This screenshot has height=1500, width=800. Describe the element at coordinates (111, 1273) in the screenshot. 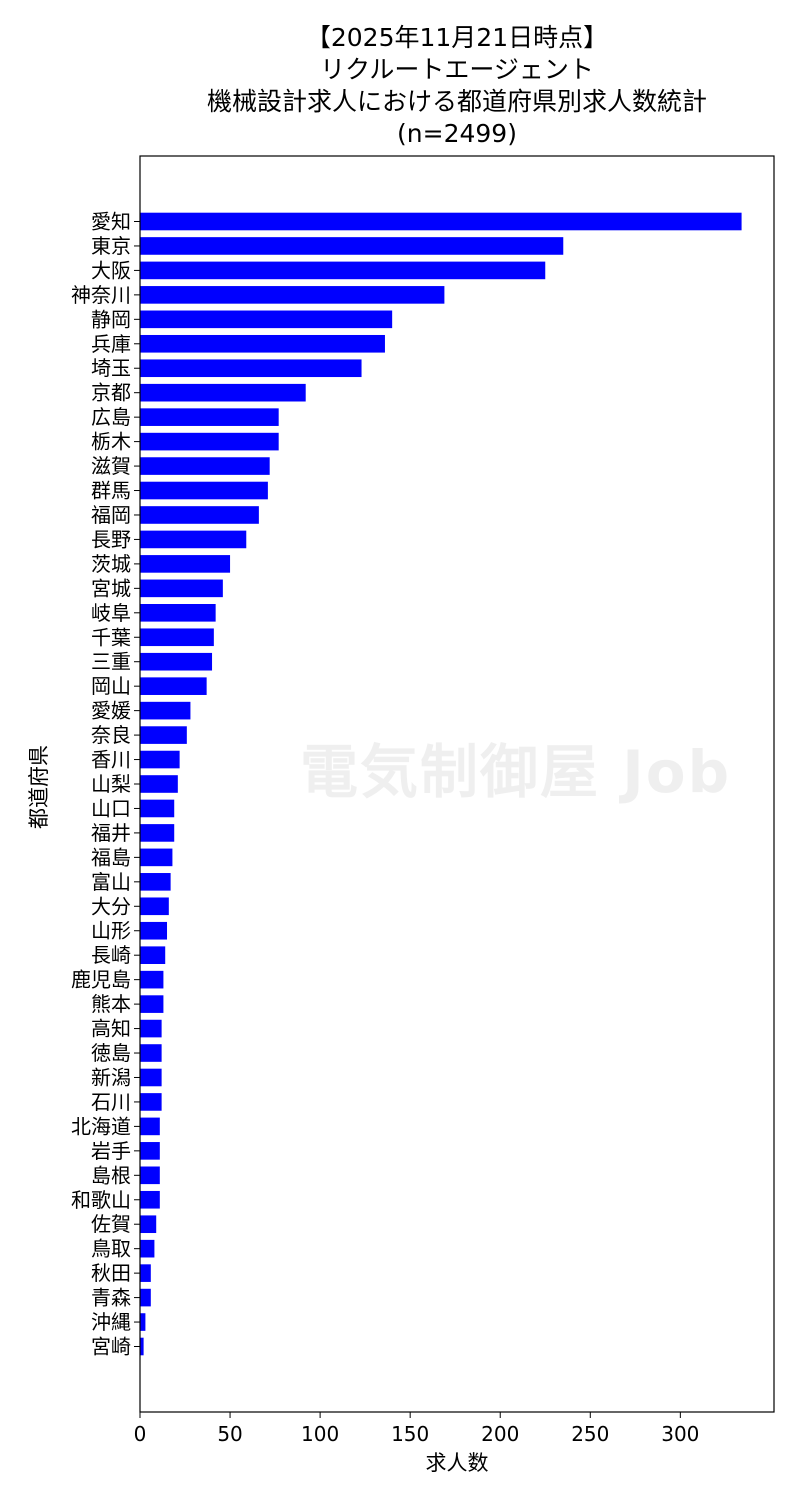

I see `y-tick-label: 秋田` at that location.